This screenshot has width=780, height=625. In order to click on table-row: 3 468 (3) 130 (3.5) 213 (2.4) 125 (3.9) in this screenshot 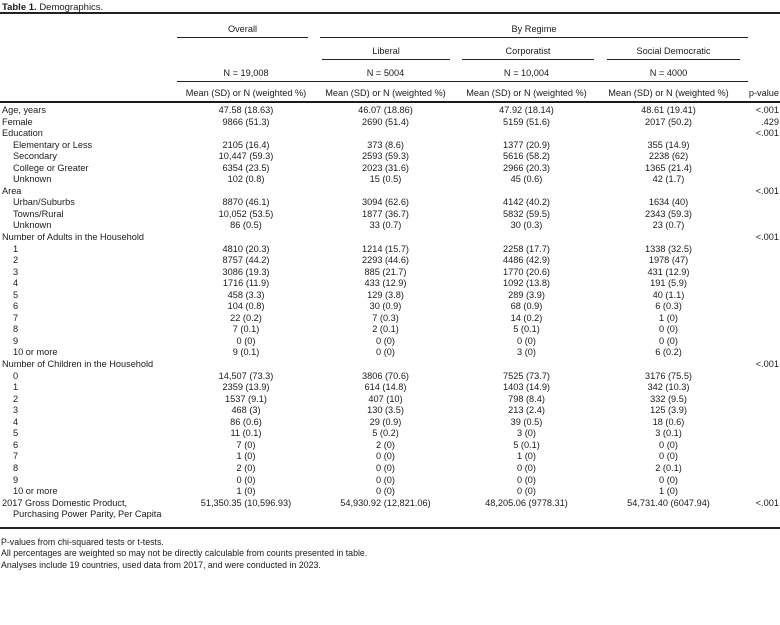, I will do `click(390, 411)`.